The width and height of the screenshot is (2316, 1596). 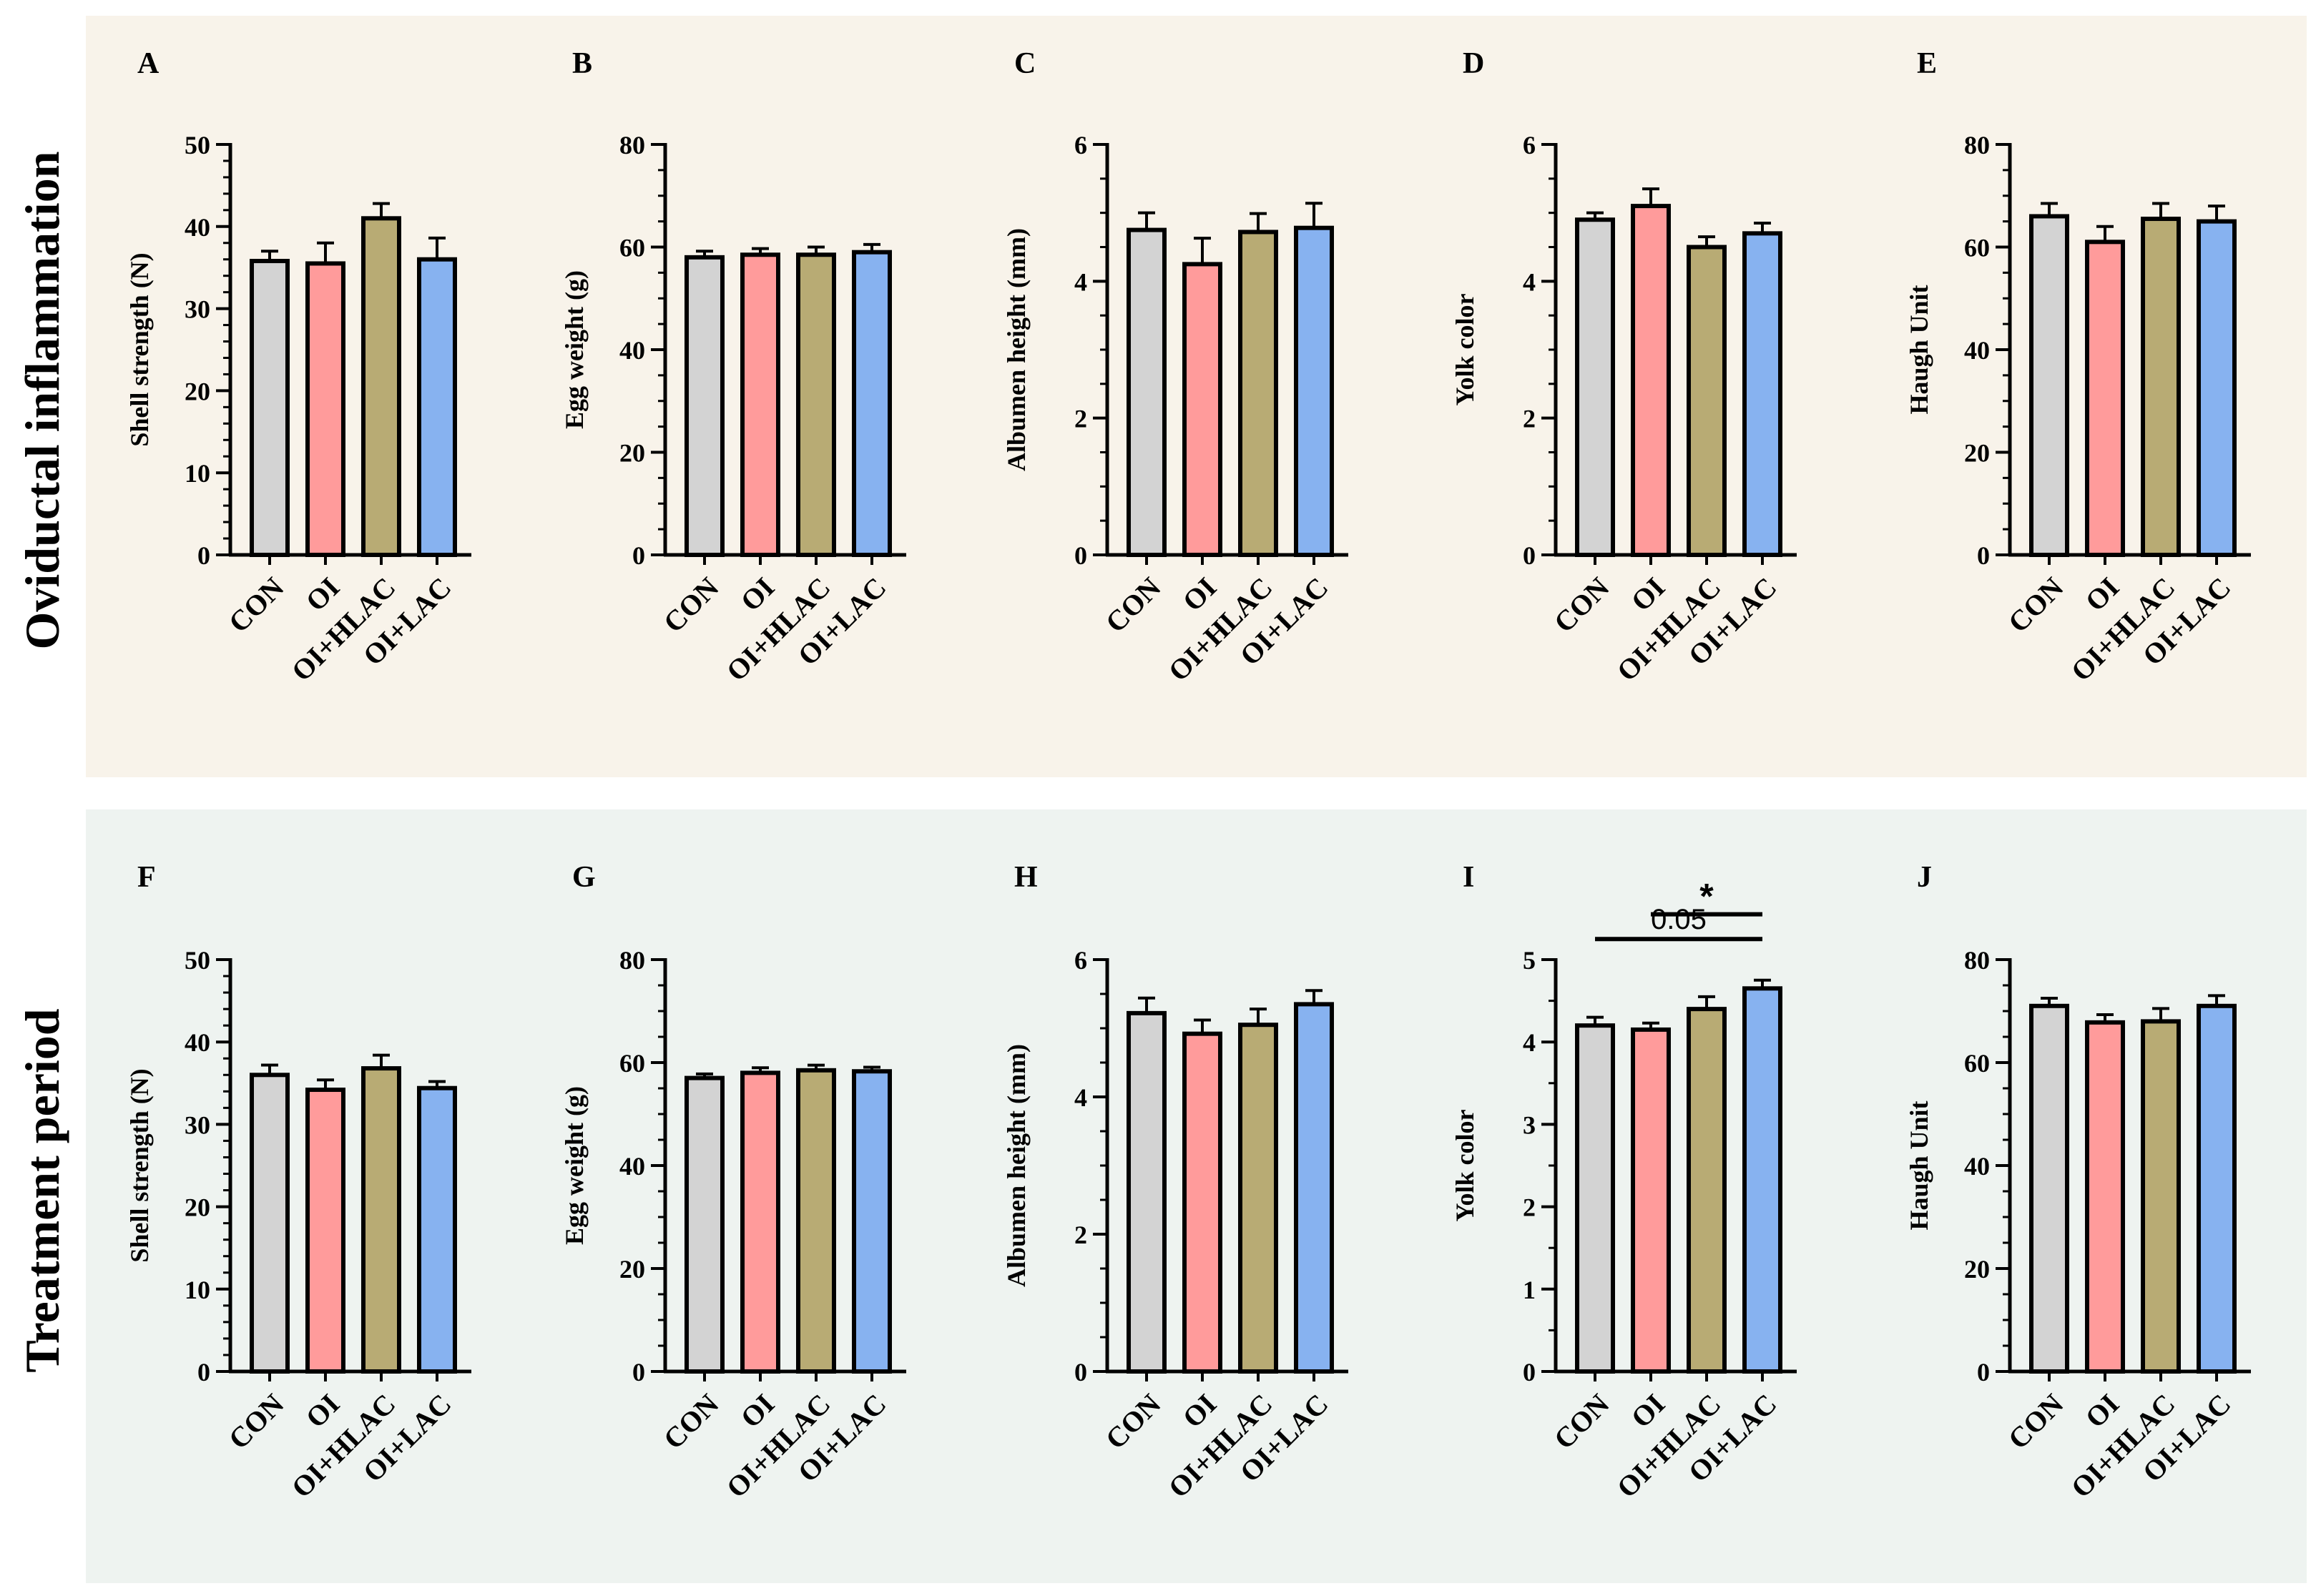 What do you see at coordinates (42, 400) in the screenshot?
I see `row-title-oviductal-inflammation: Oviductal inflammation` at bounding box center [42, 400].